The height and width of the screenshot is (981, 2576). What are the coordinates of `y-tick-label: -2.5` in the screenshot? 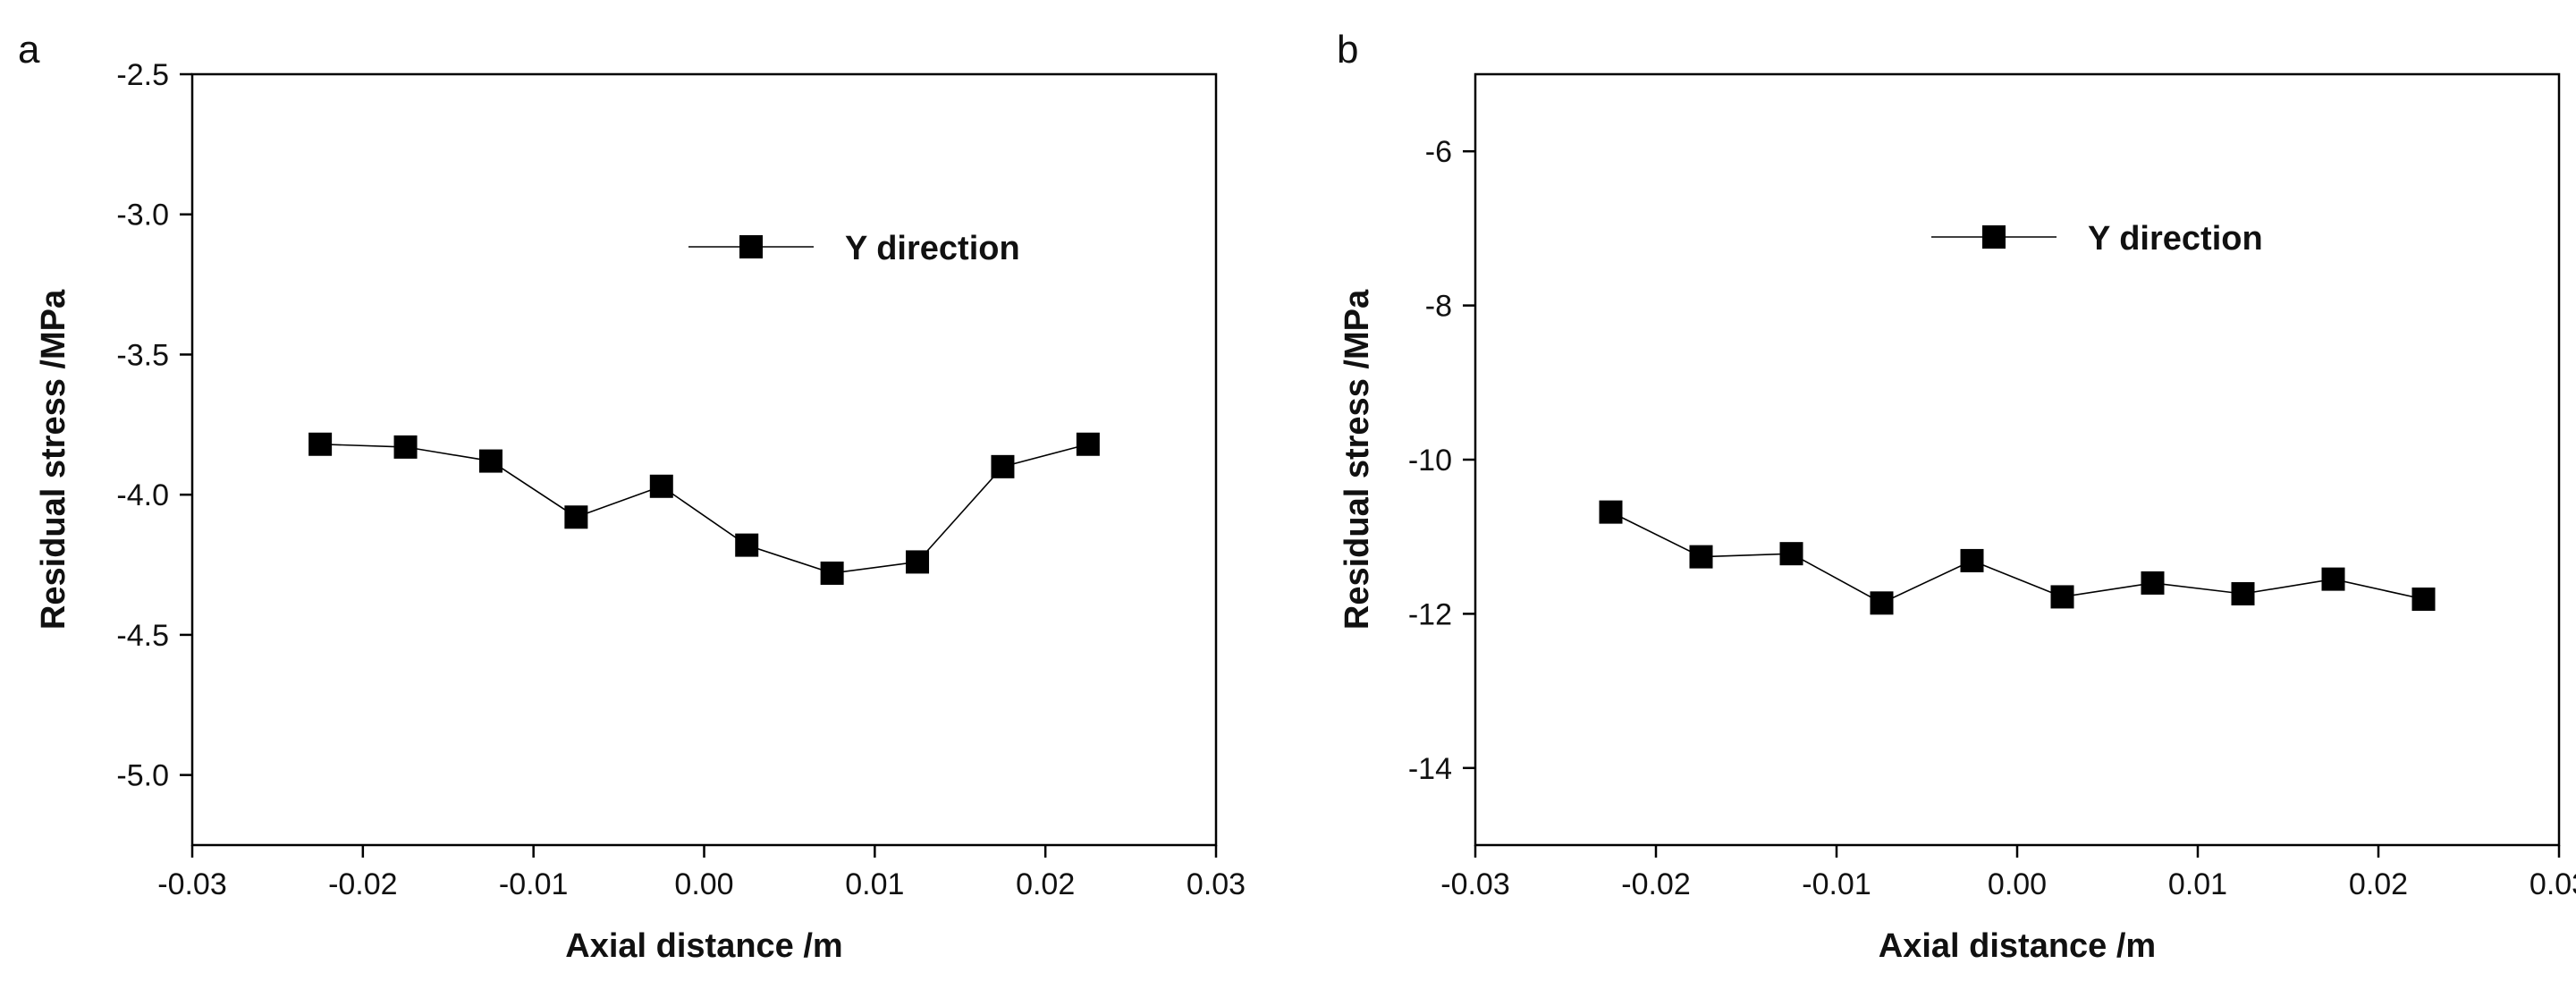 It's located at (142, 75).